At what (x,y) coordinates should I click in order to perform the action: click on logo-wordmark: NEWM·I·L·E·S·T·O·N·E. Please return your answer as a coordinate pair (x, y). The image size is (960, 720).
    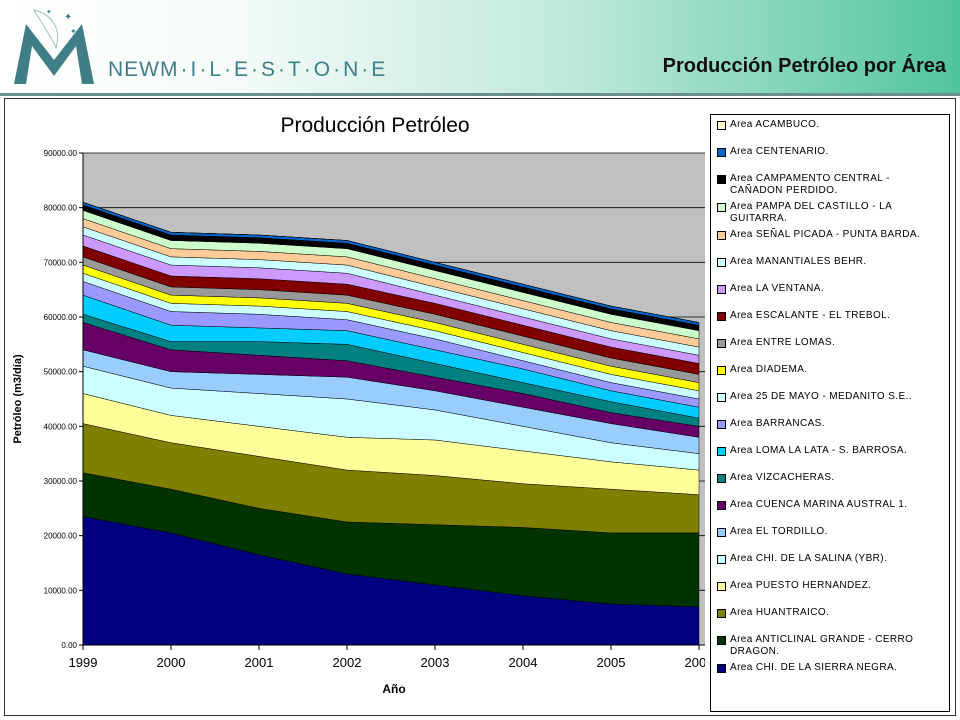
    Looking at the image, I should click on (248, 70).